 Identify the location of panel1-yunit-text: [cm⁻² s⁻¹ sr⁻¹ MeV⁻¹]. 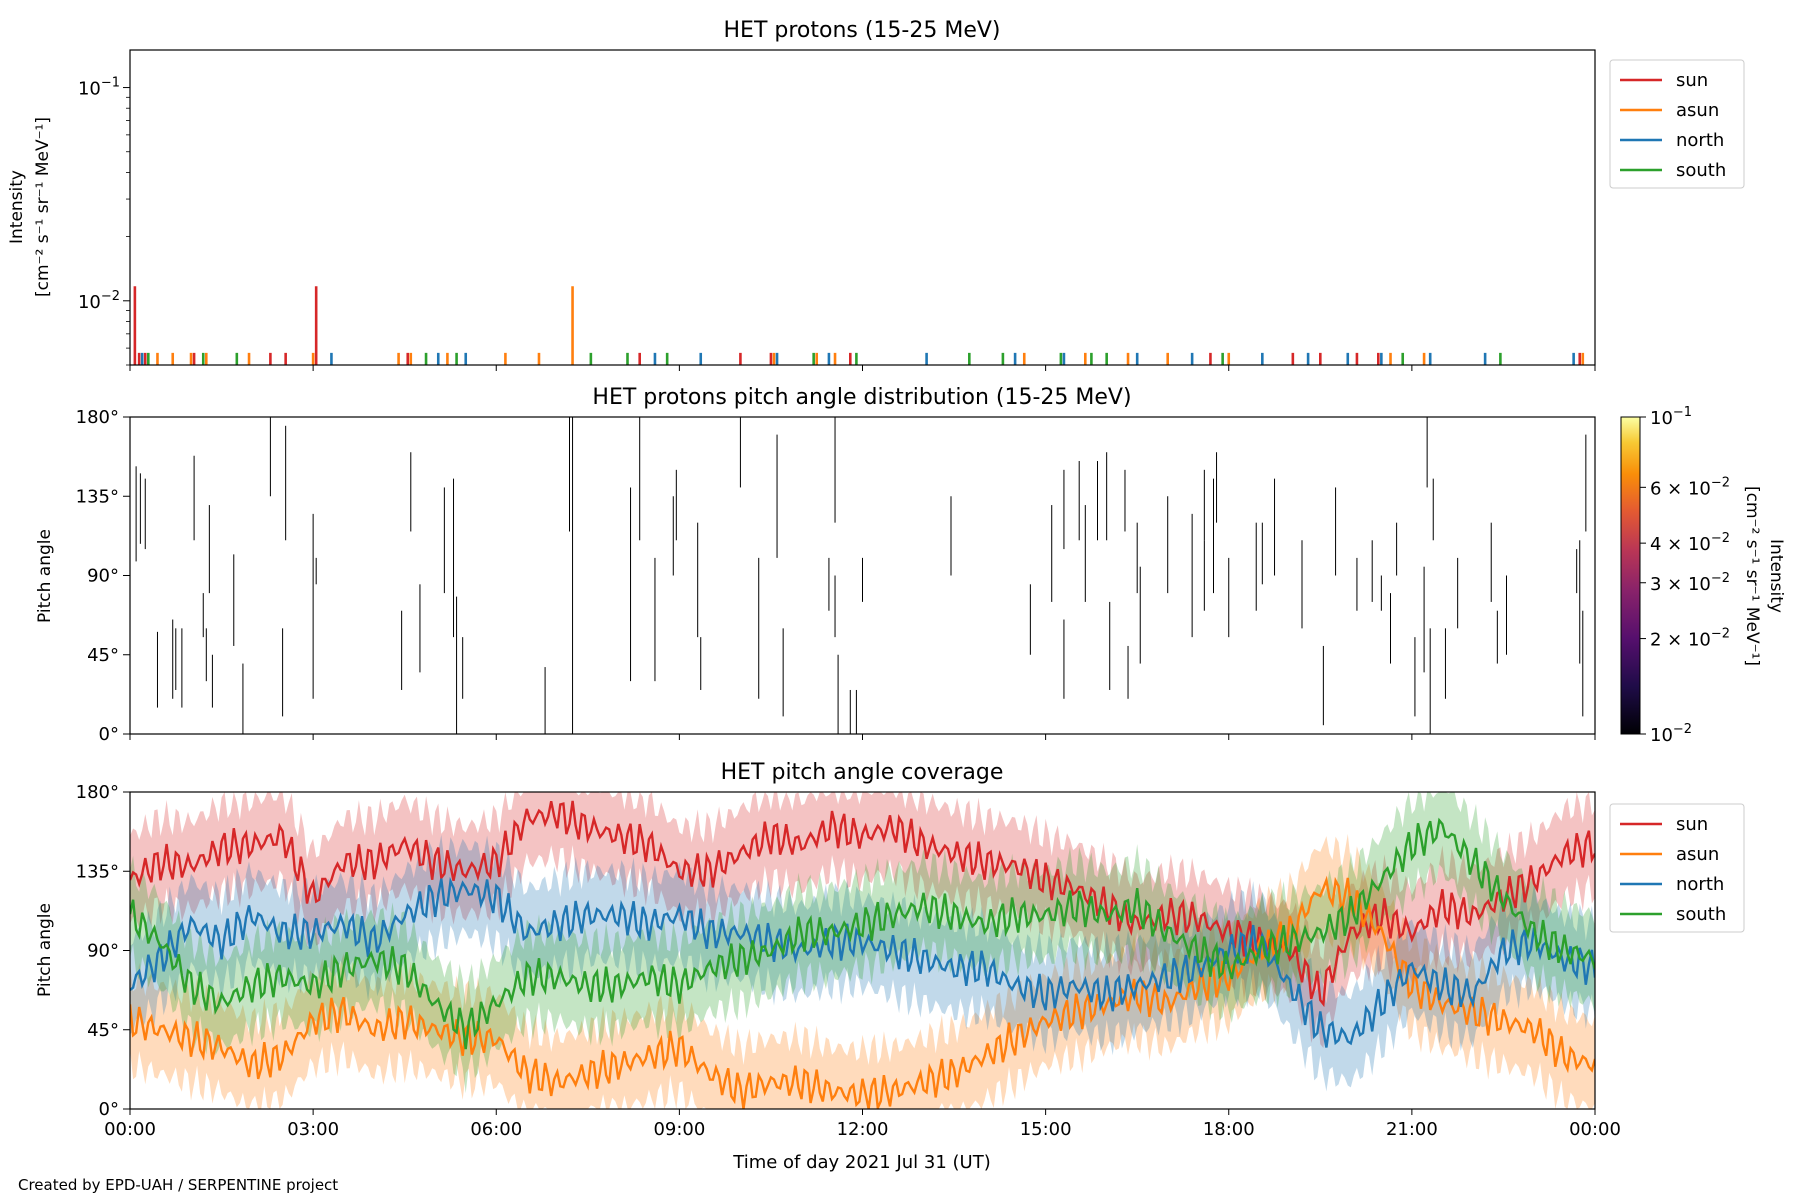
(43, 207).